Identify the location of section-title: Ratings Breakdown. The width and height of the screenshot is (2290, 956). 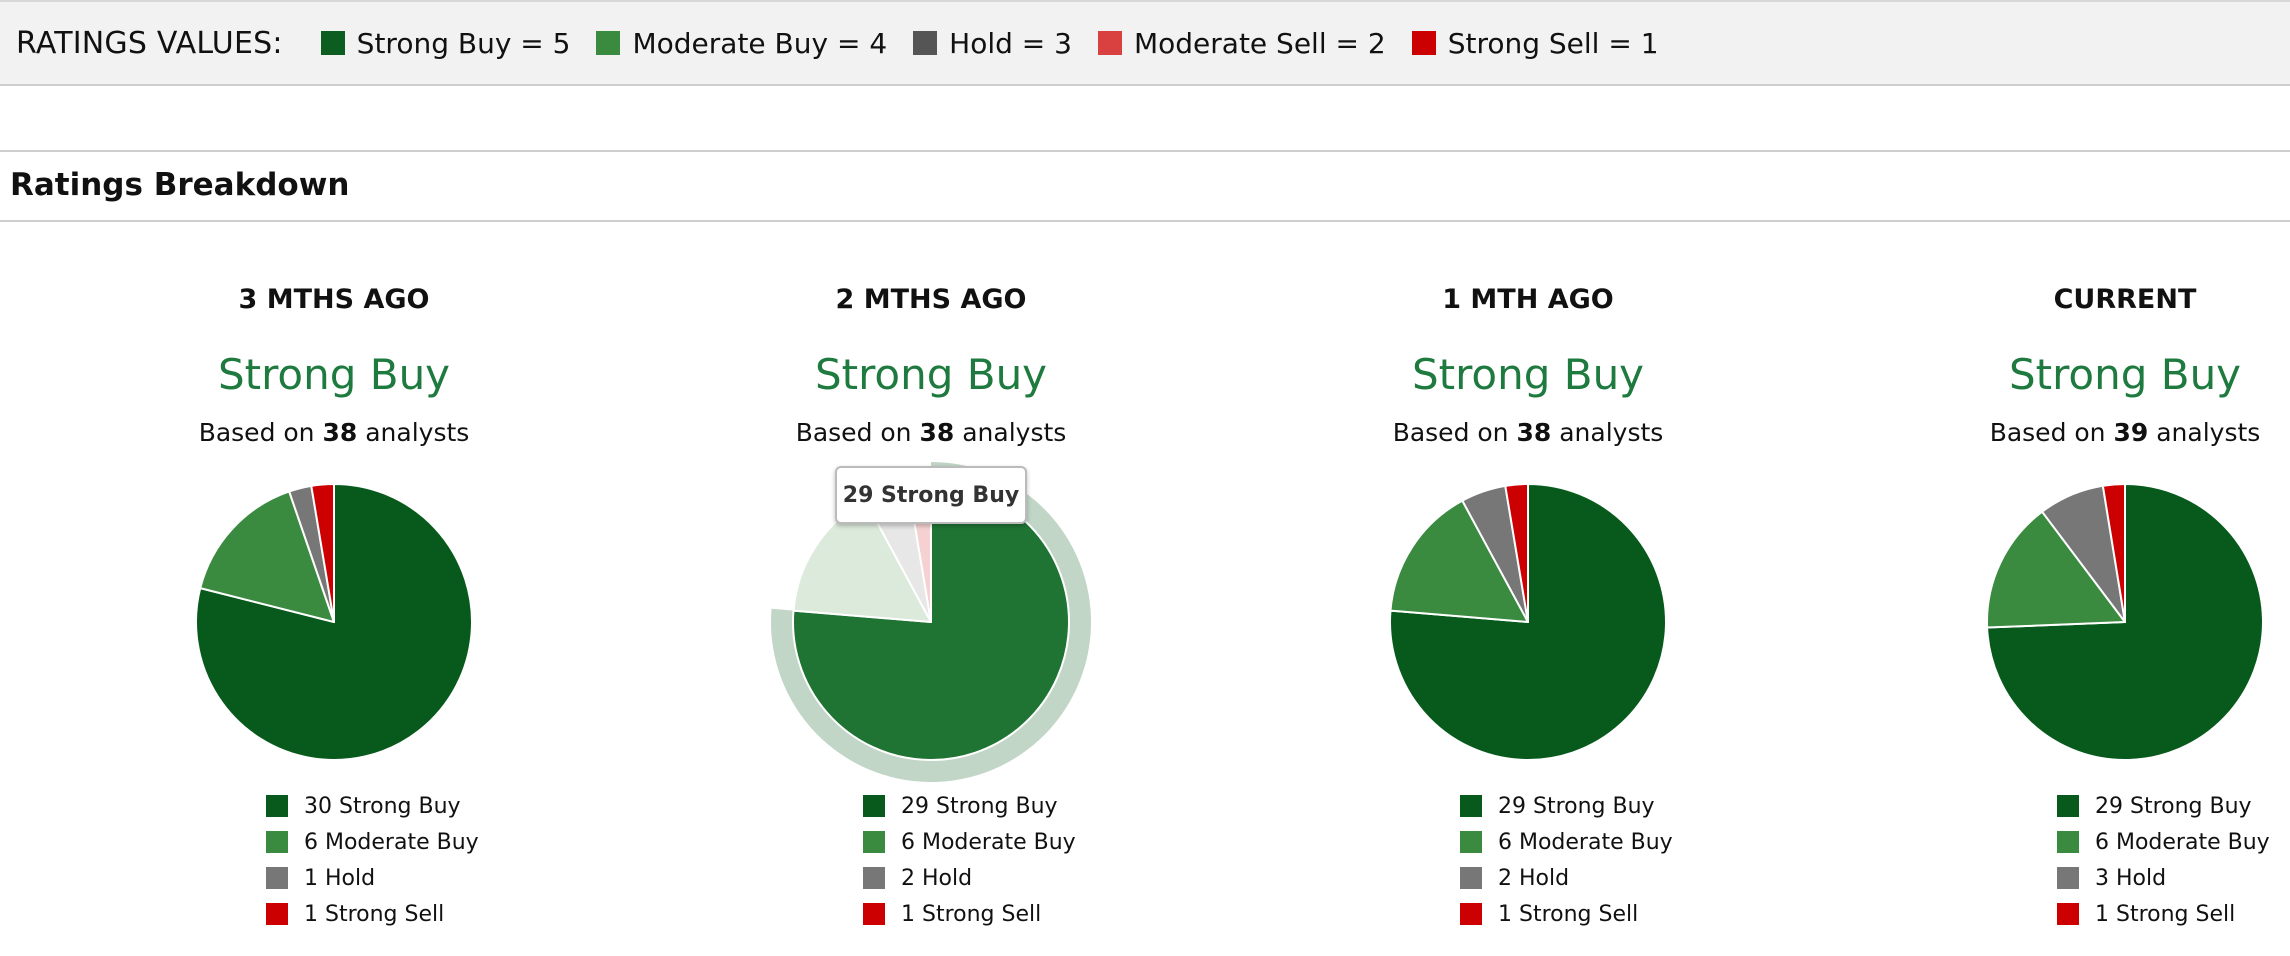
(180, 185).